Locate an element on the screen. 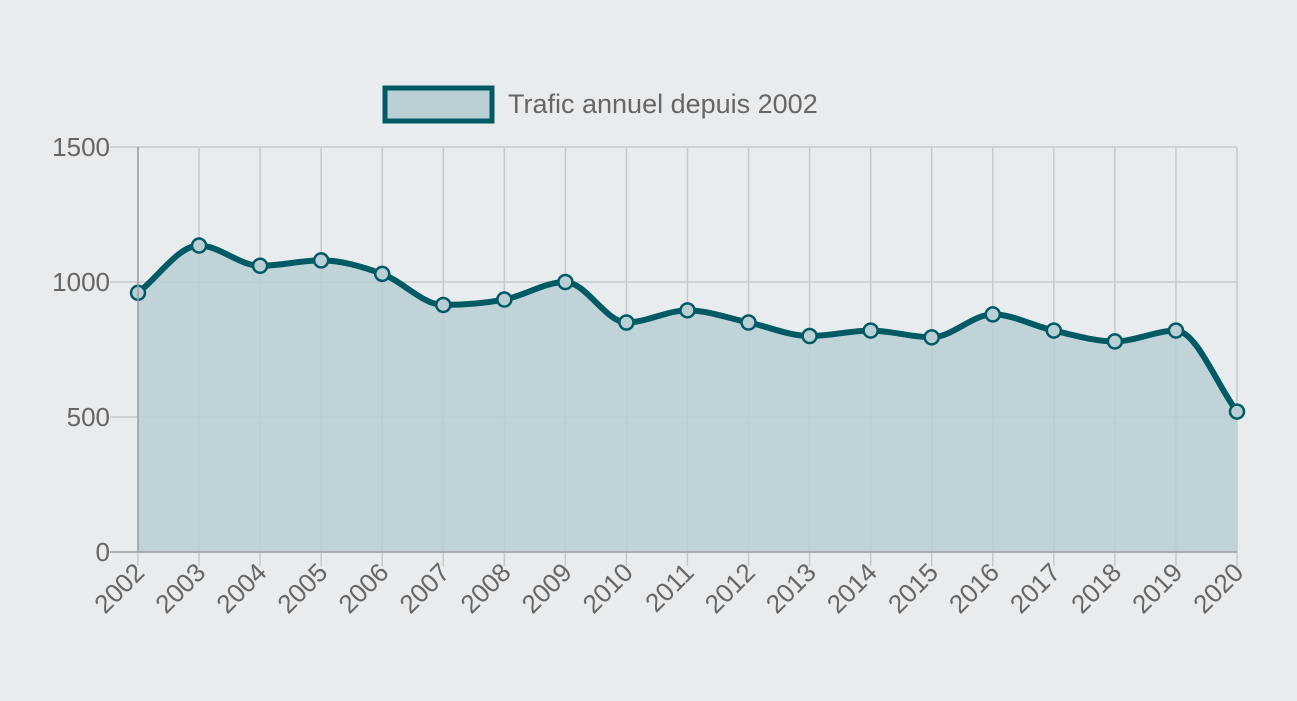  y-tick-label: 1500 is located at coordinates (81, 147).